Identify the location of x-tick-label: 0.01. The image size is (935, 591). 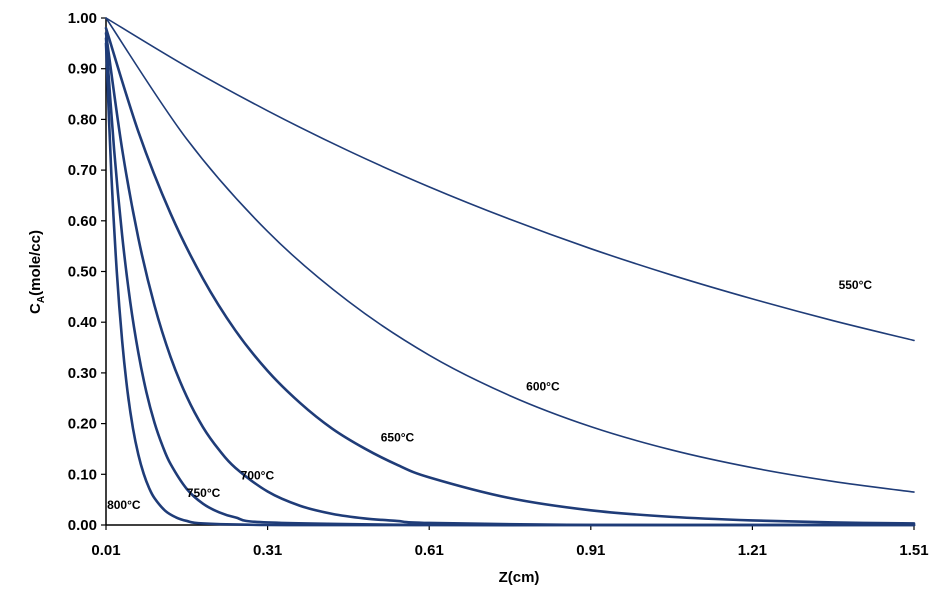
(105, 550).